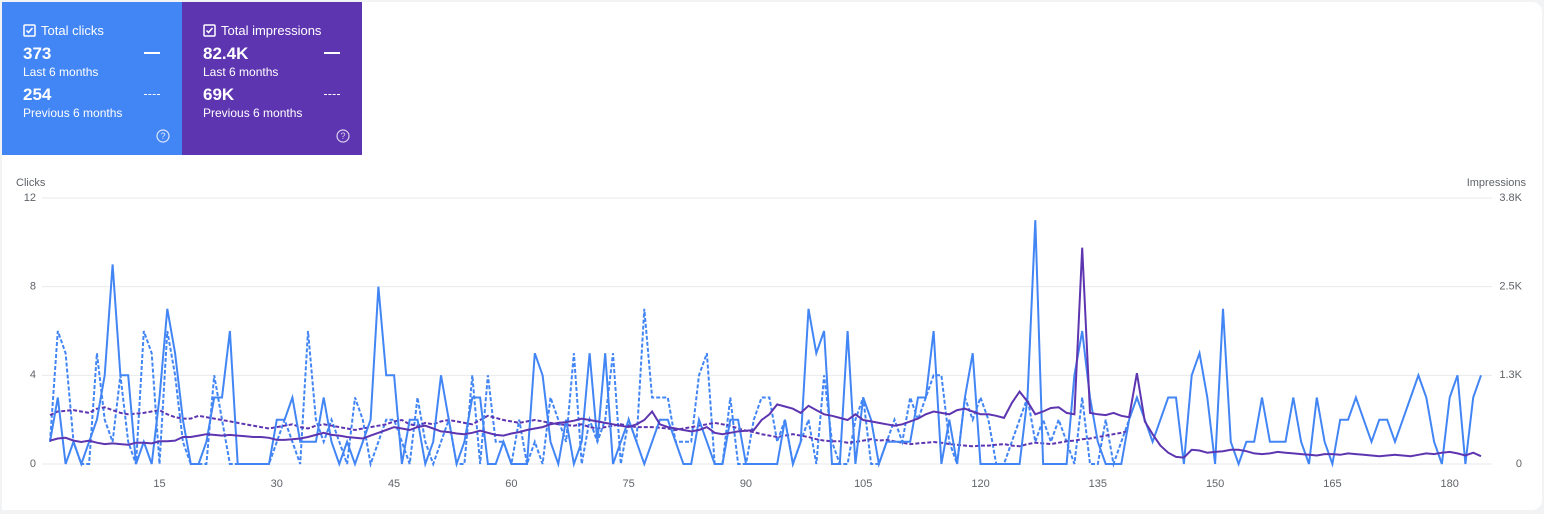 The image size is (1544, 514). I want to click on x-tick-label: 15, so click(159, 484).